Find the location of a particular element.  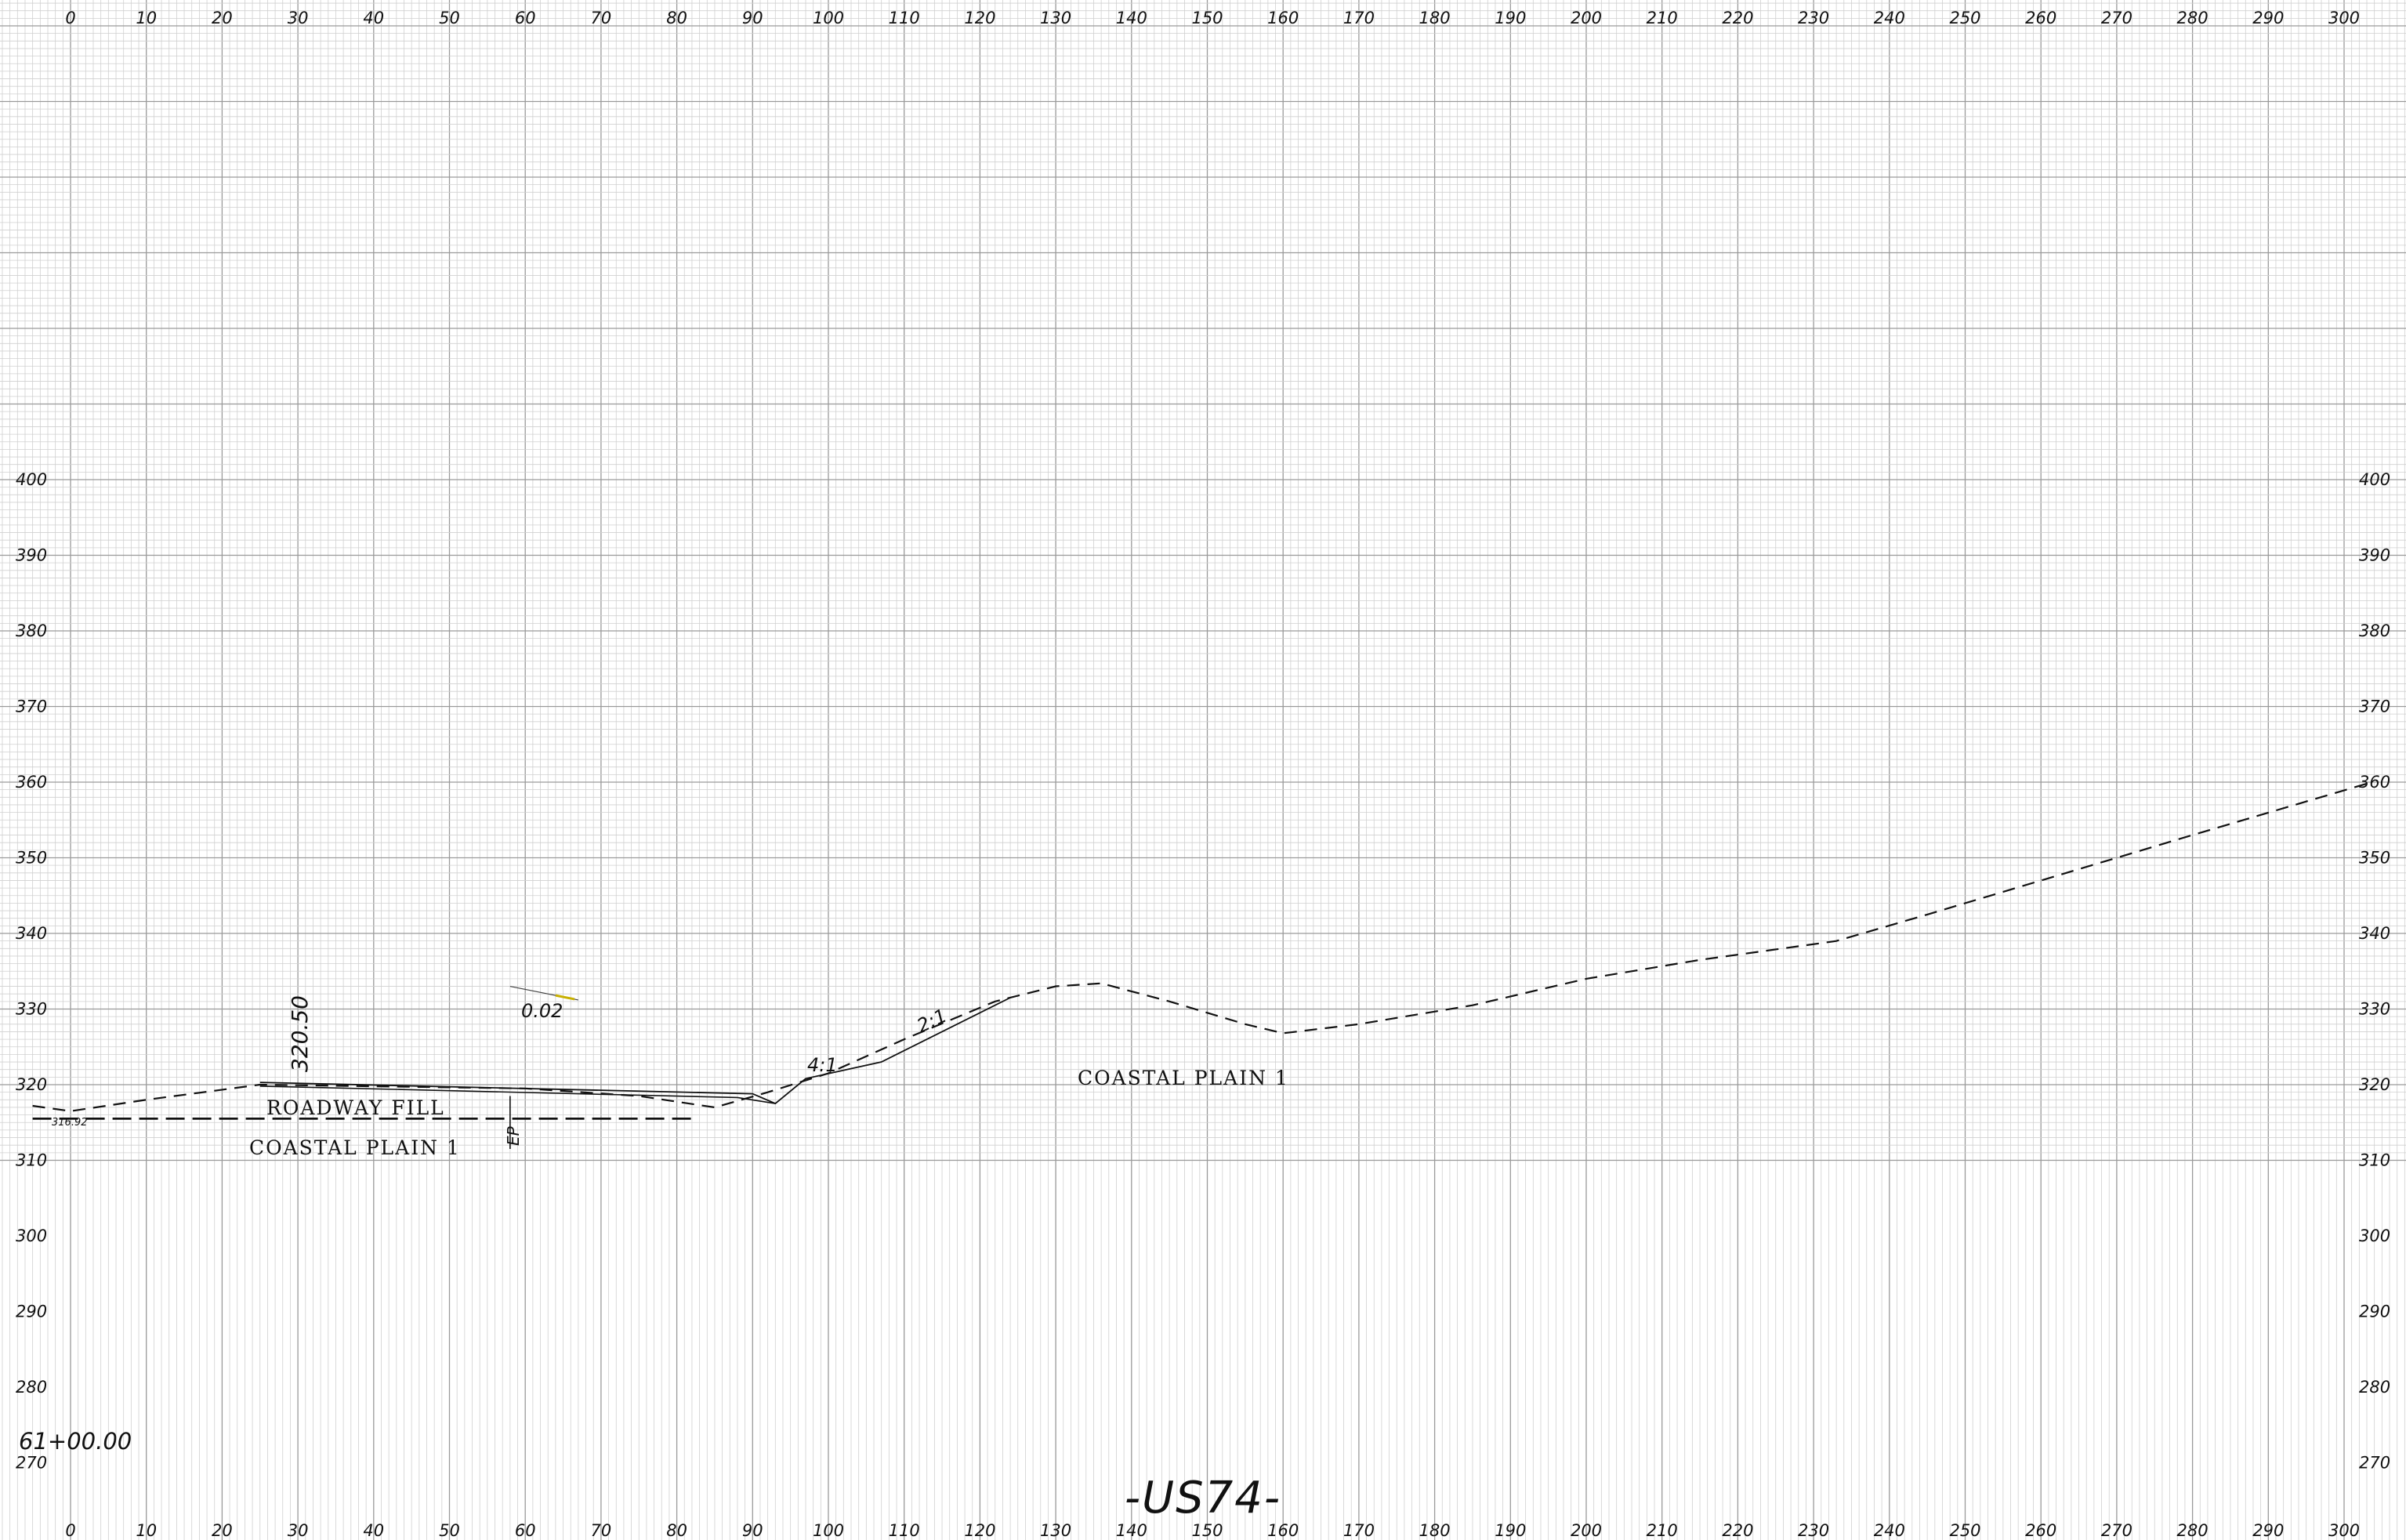

x-tick-label: 130 is located at coordinates (1056, 18).